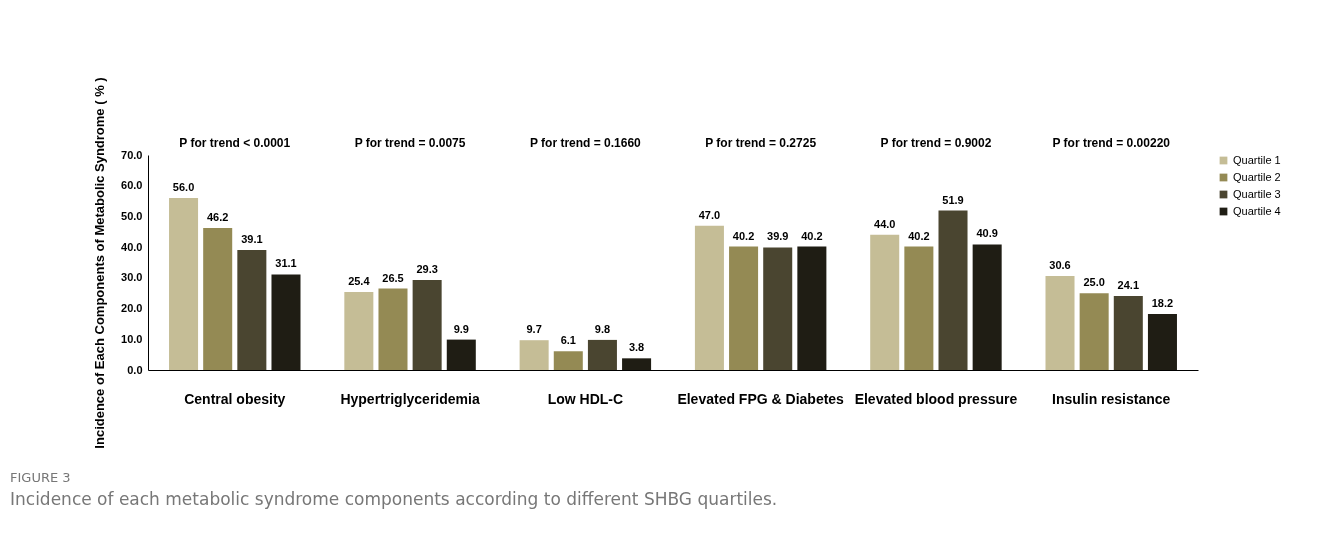 This screenshot has height=538, width=1319. I want to click on data-label: 51.9, so click(953, 199).